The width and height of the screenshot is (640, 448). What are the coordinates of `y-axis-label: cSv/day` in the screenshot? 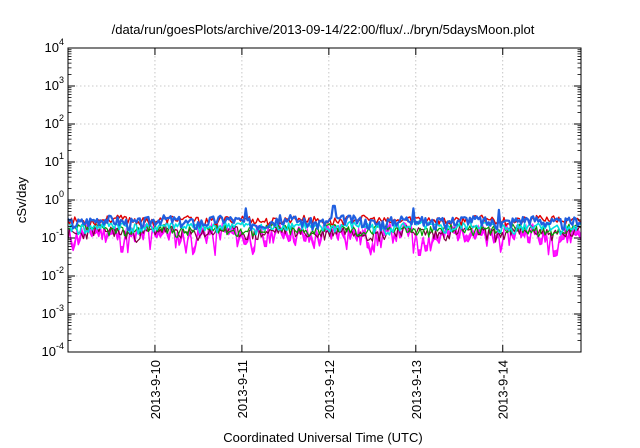 It's located at (21, 199).